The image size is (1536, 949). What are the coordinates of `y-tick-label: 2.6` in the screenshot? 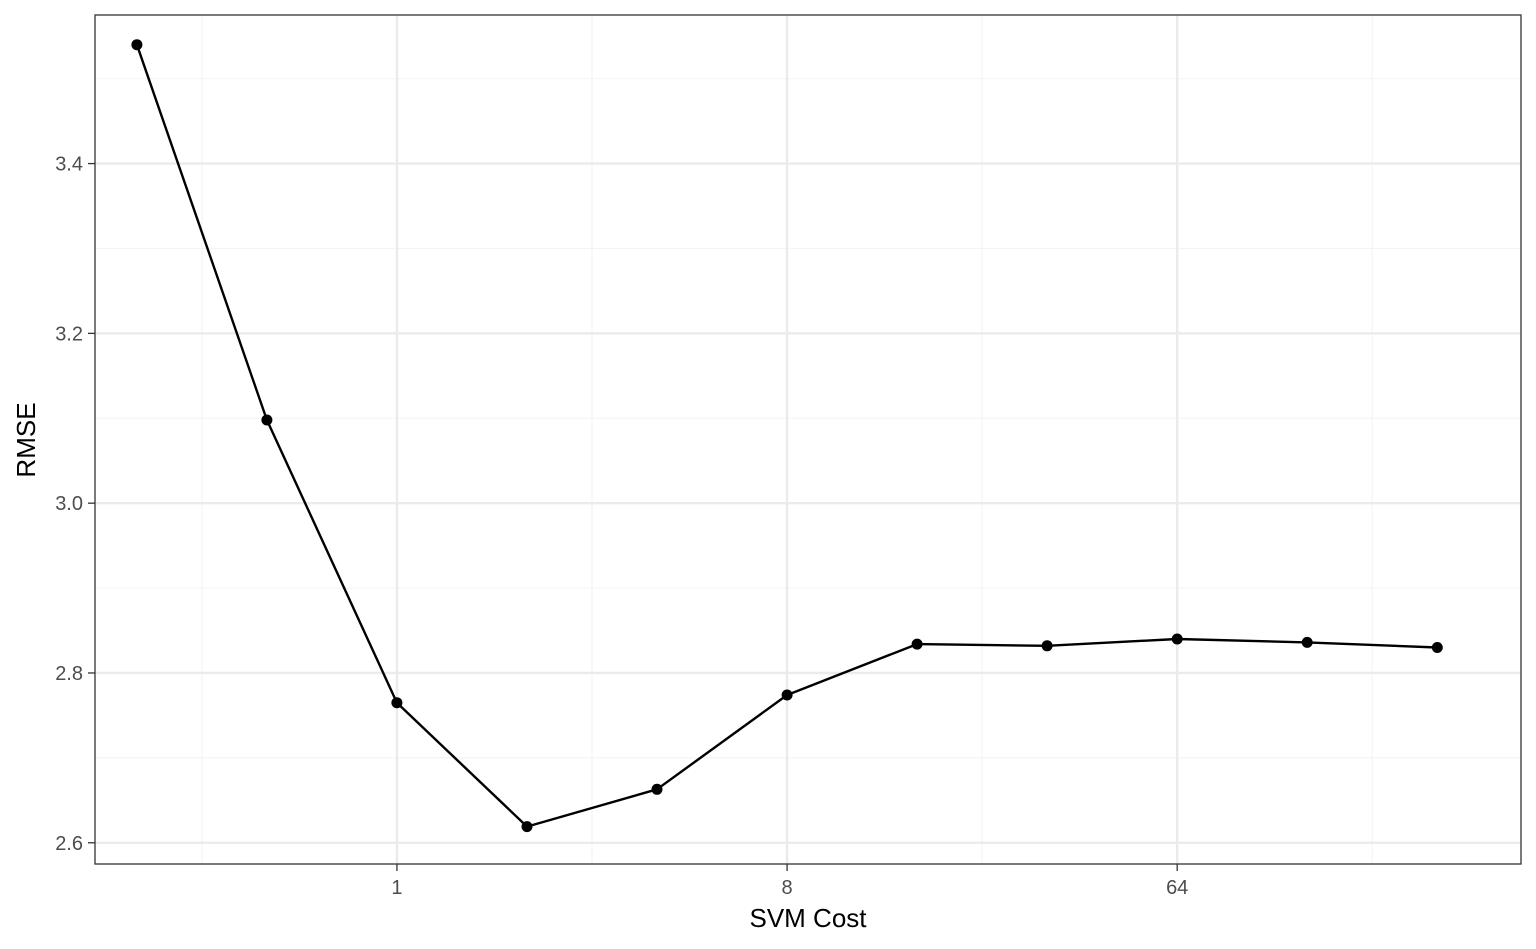 It's located at (69, 844).